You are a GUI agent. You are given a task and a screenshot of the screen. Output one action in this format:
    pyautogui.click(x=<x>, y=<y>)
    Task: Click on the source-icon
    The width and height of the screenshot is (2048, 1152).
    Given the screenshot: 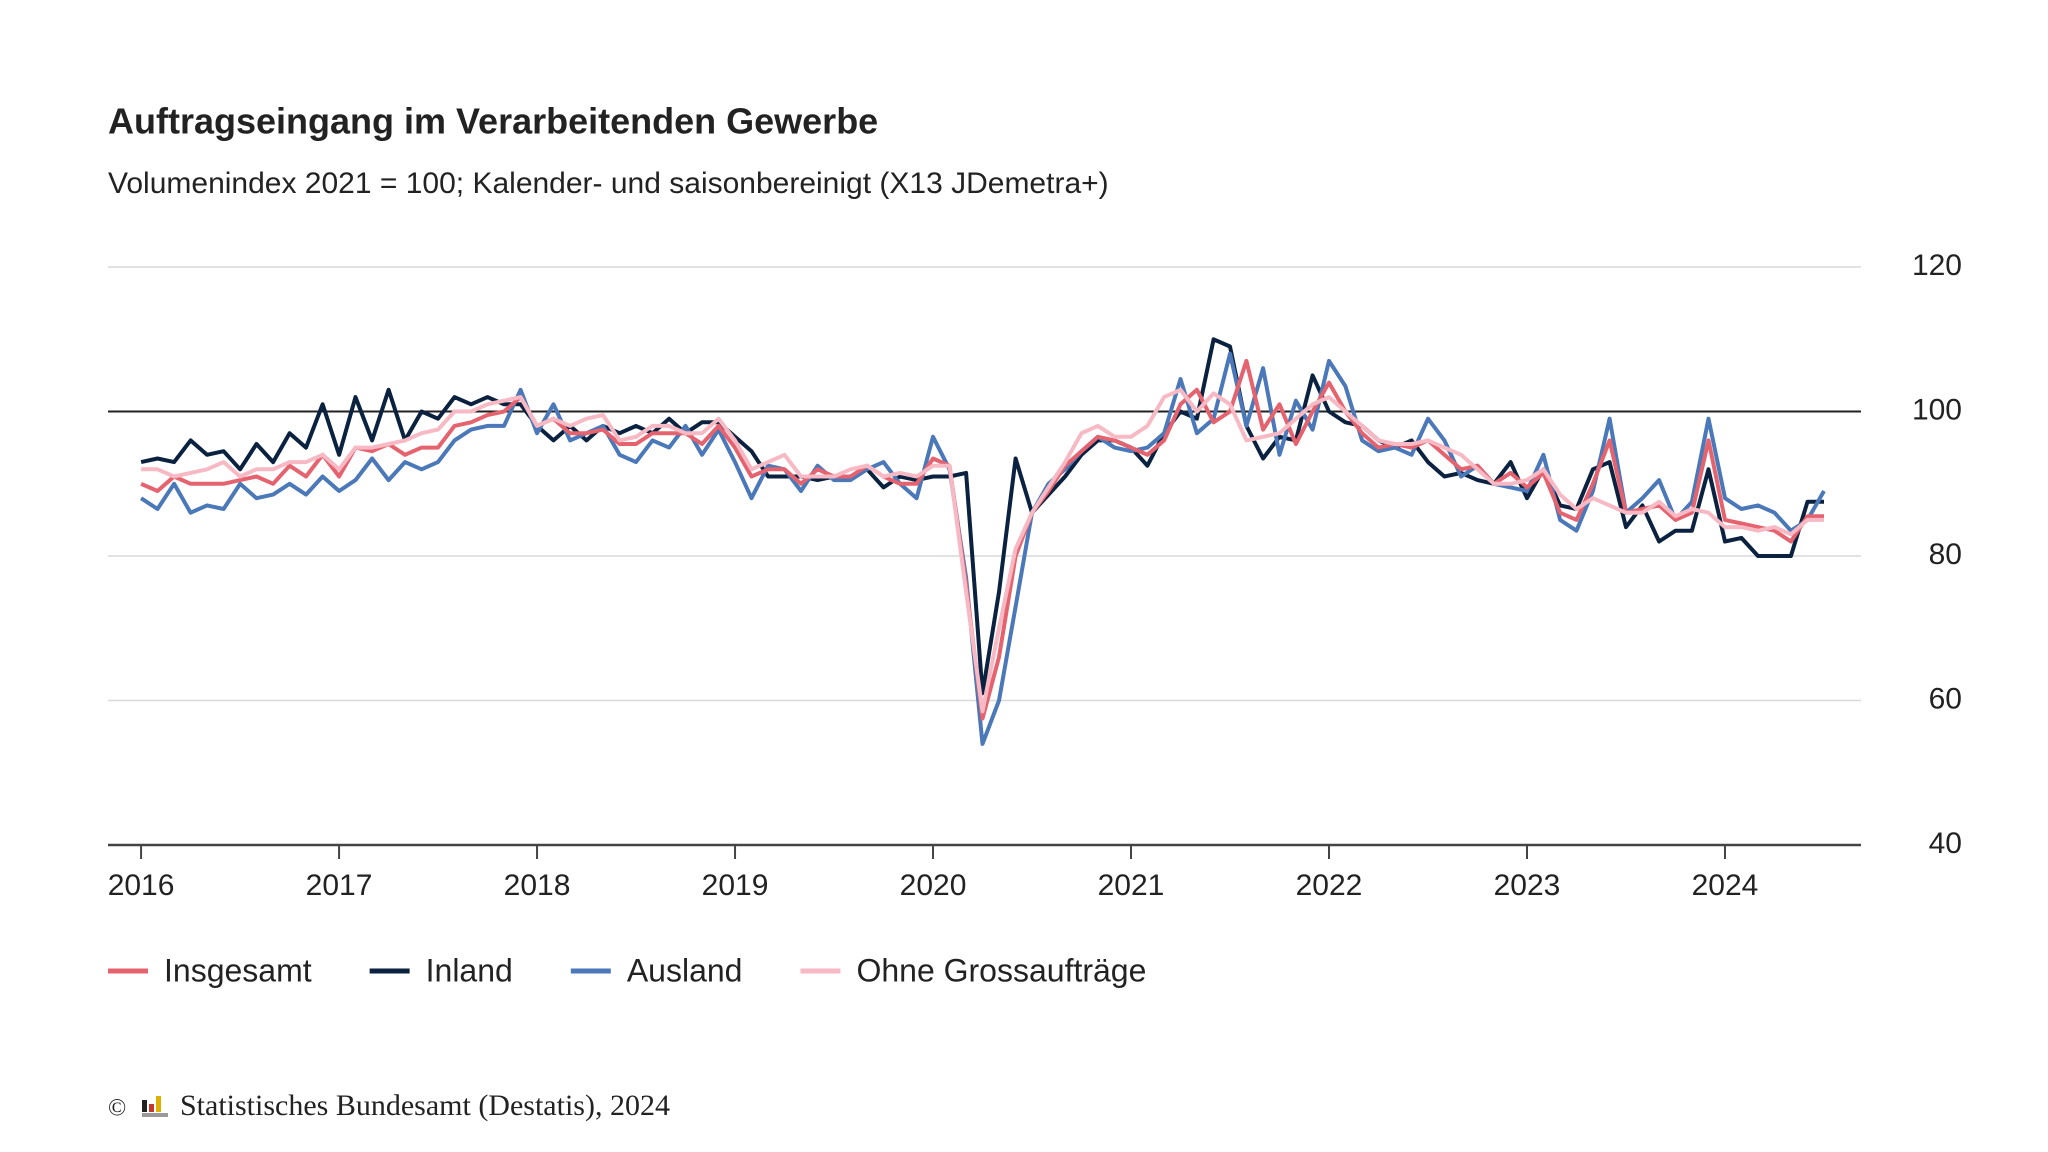 What is the action you would take?
    pyautogui.click(x=155, y=1106)
    